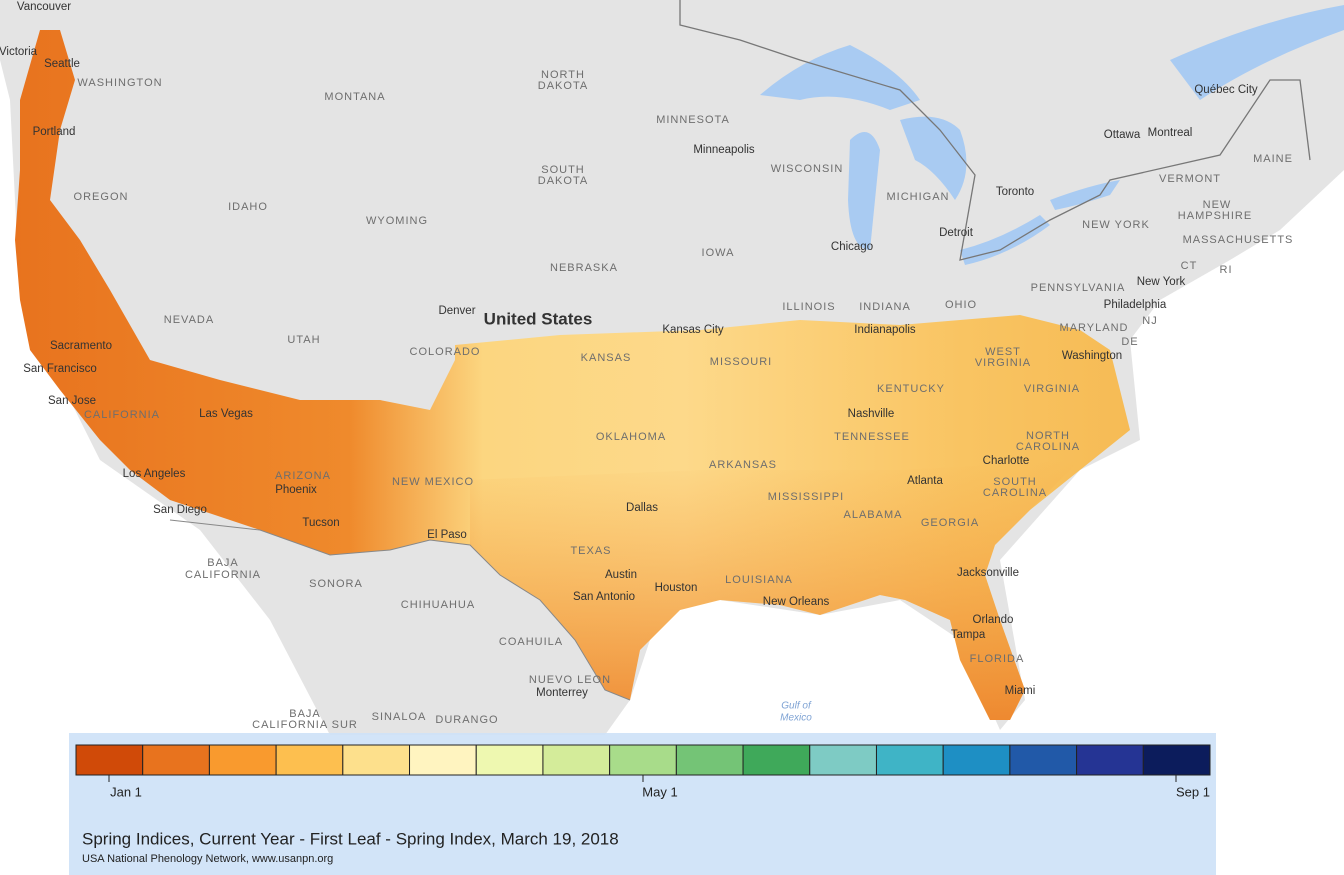 The height and width of the screenshot is (875, 1344). Describe the element at coordinates (538, 318) in the screenshot. I see `place-label: United States` at that location.